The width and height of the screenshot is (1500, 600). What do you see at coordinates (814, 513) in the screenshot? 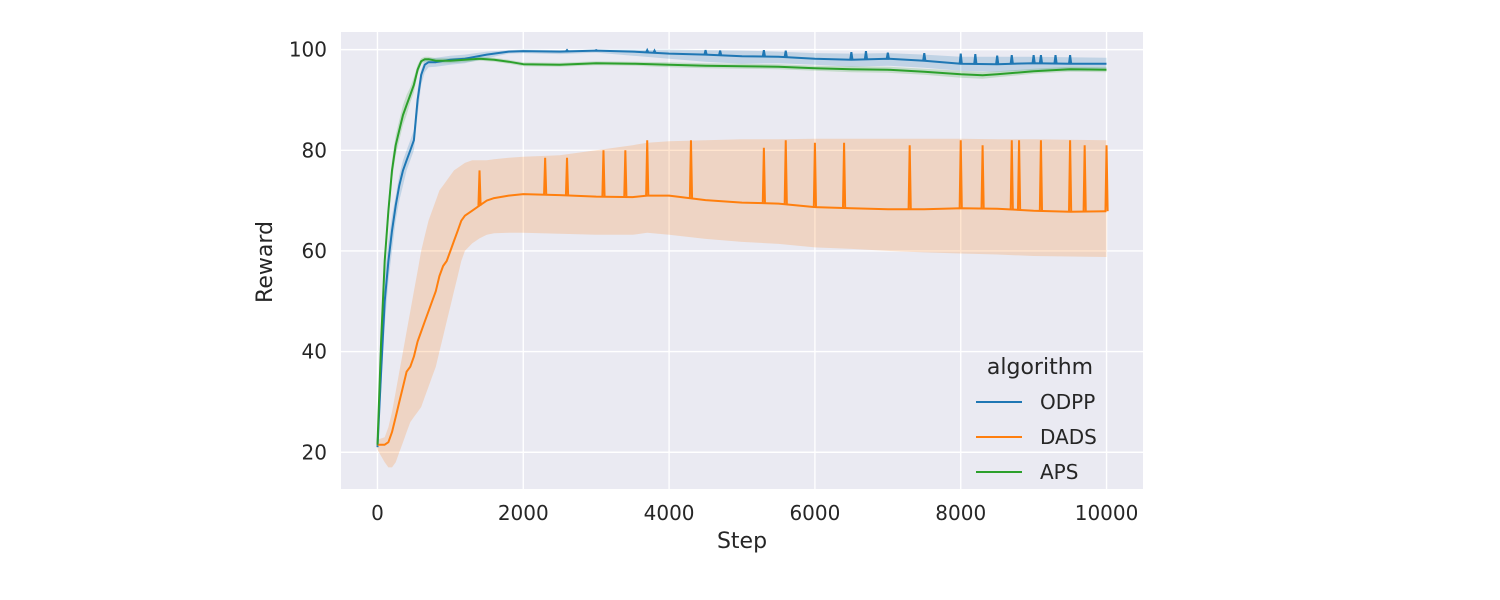
I see `x-tick-label: 6000` at bounding box center [814, 513].